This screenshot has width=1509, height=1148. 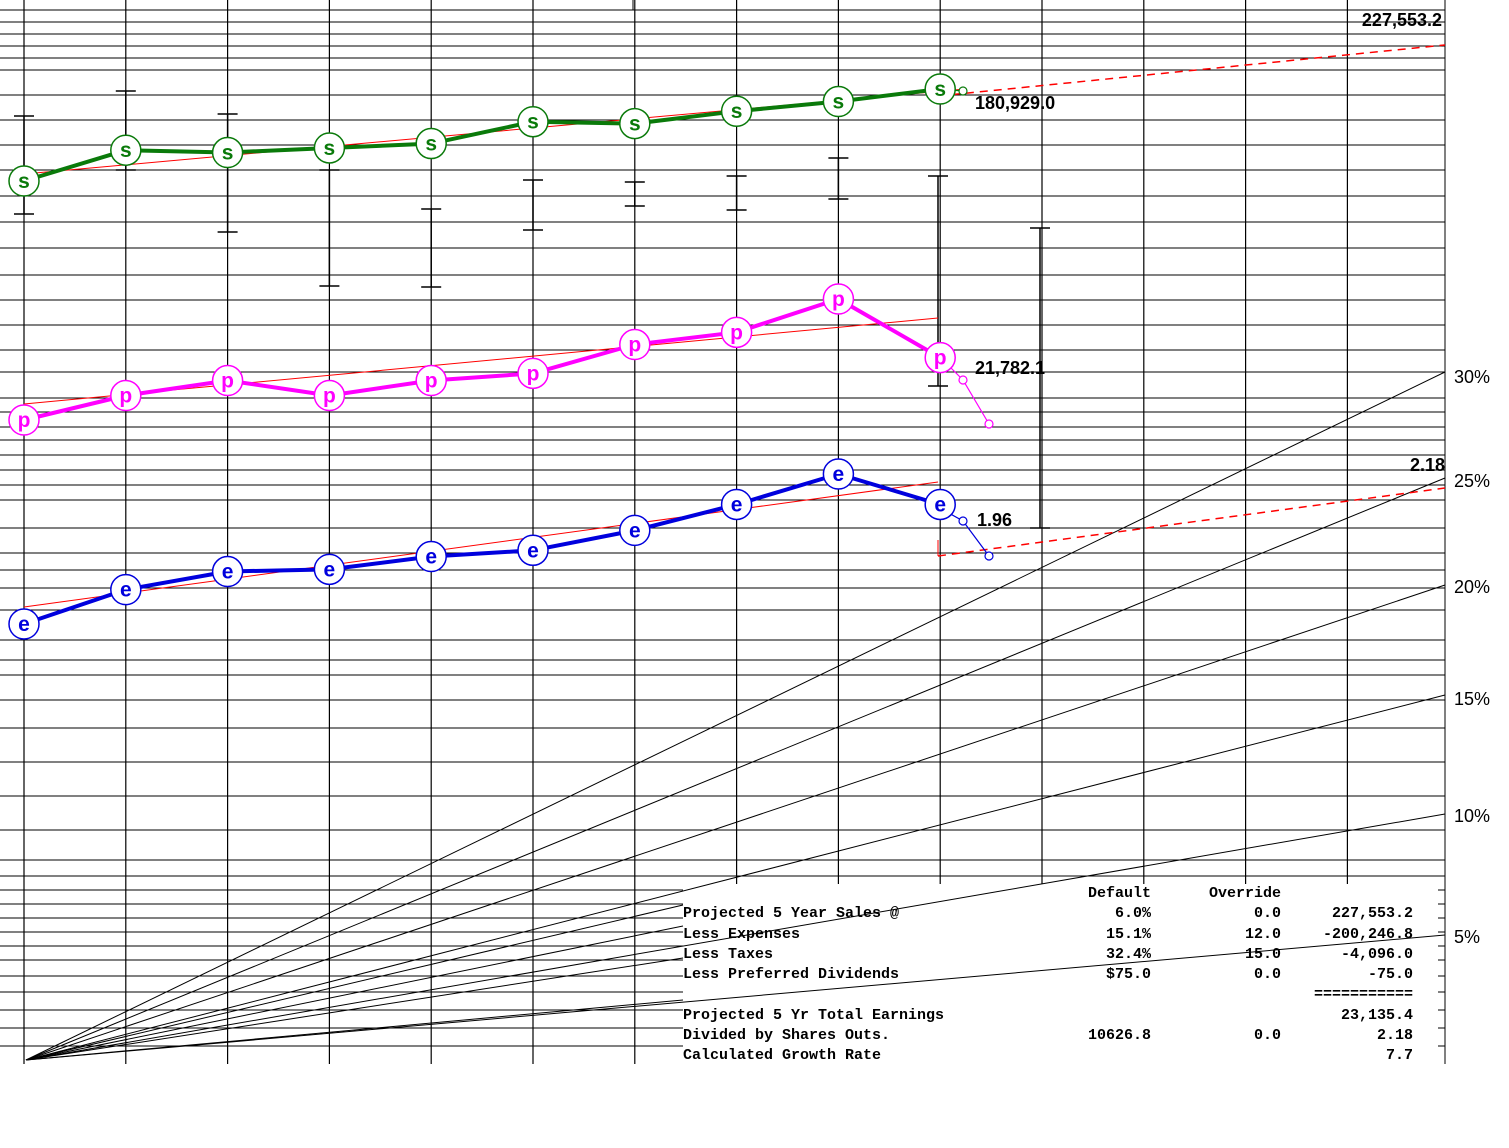 What do you see at coordinates (482, 135) in the screenshot?
I see `sales-series-line` at bounding box center [482, 135].